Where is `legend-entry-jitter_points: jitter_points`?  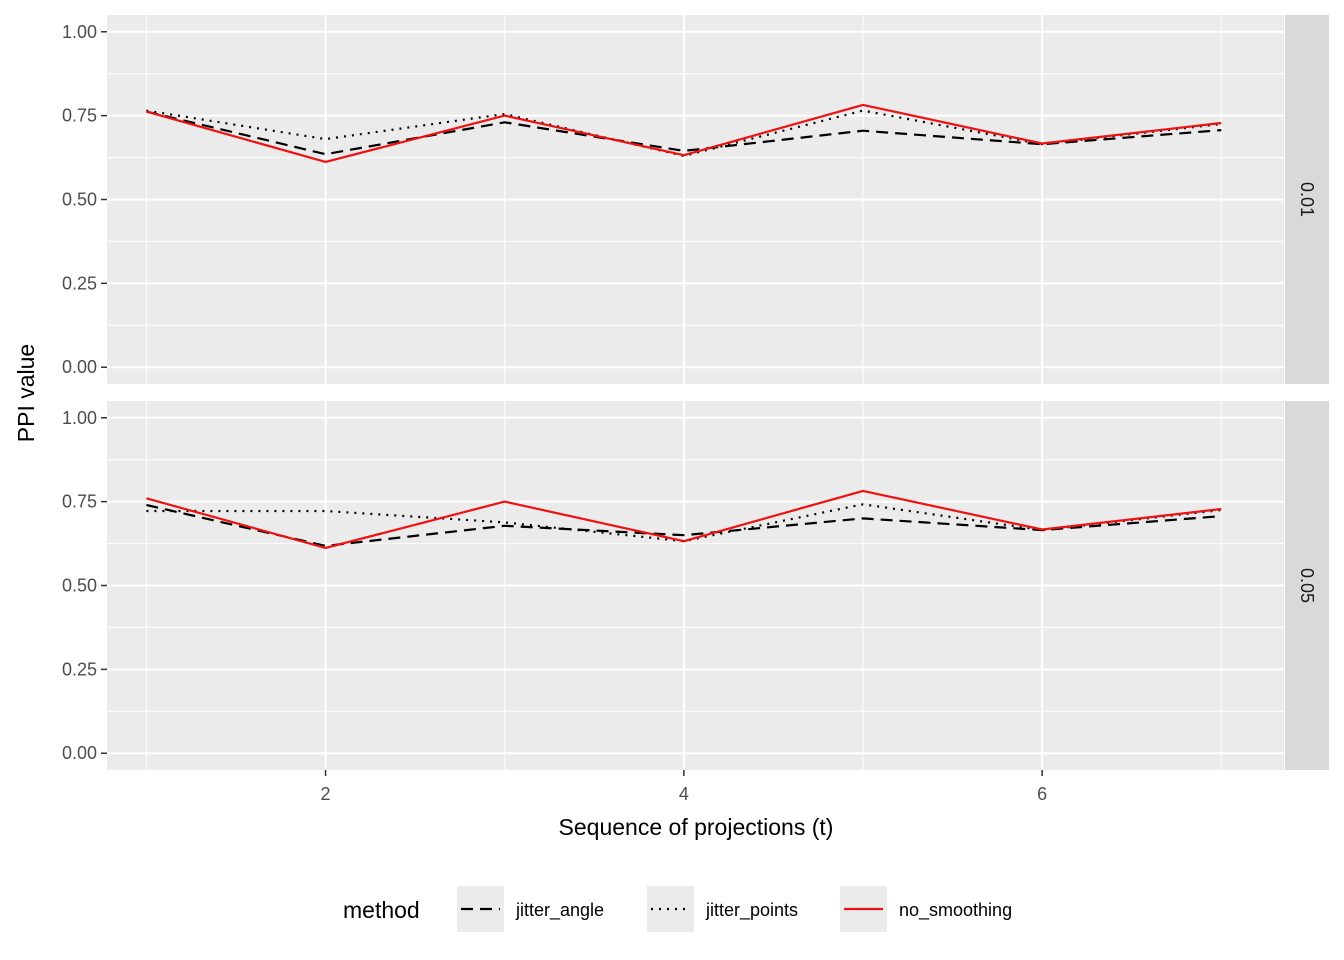 legend-entry-jitter_points: jitter_points is located at coordinates (722, 909).